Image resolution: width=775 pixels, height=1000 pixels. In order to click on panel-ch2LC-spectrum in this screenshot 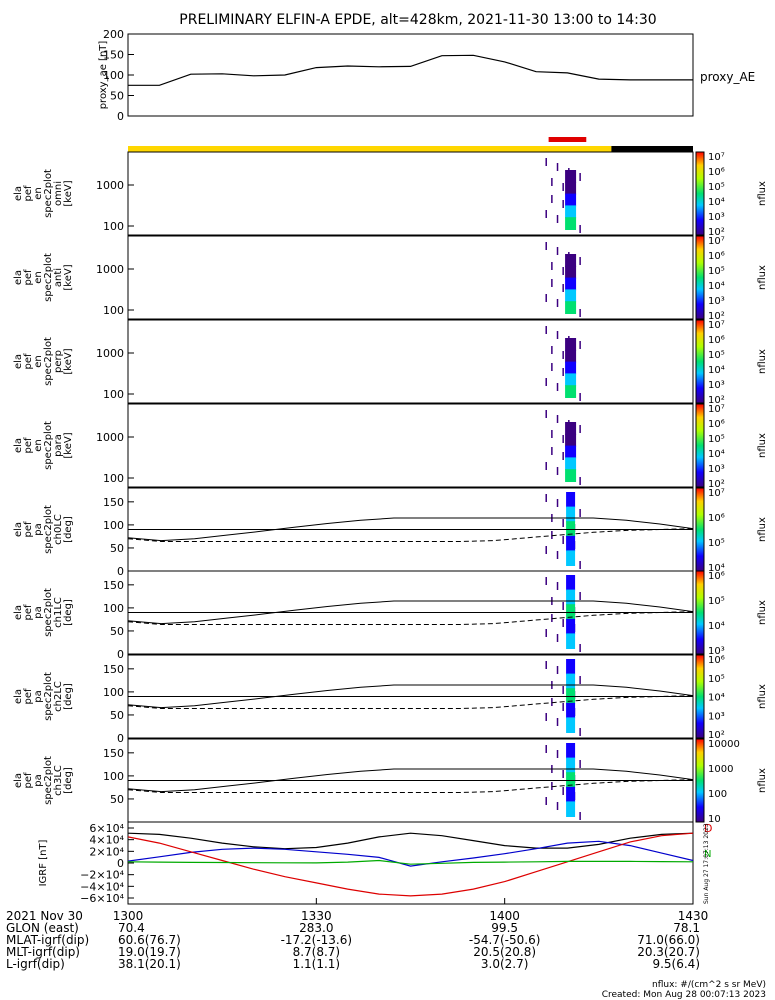, I will do `click(563, 697)`.